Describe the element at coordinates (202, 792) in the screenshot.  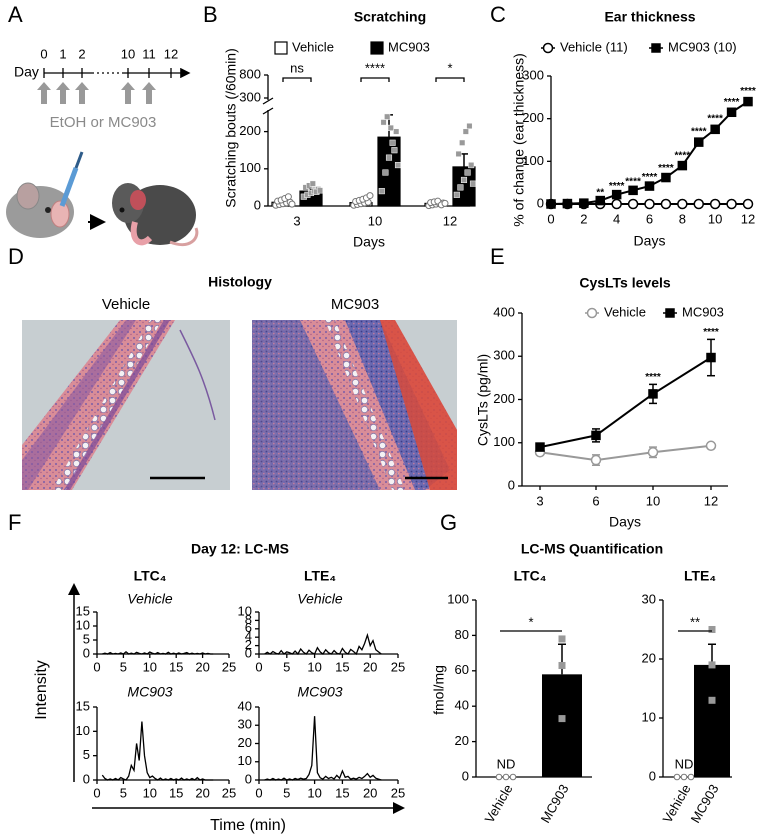
I see `x-tick-label: 20` at that location.